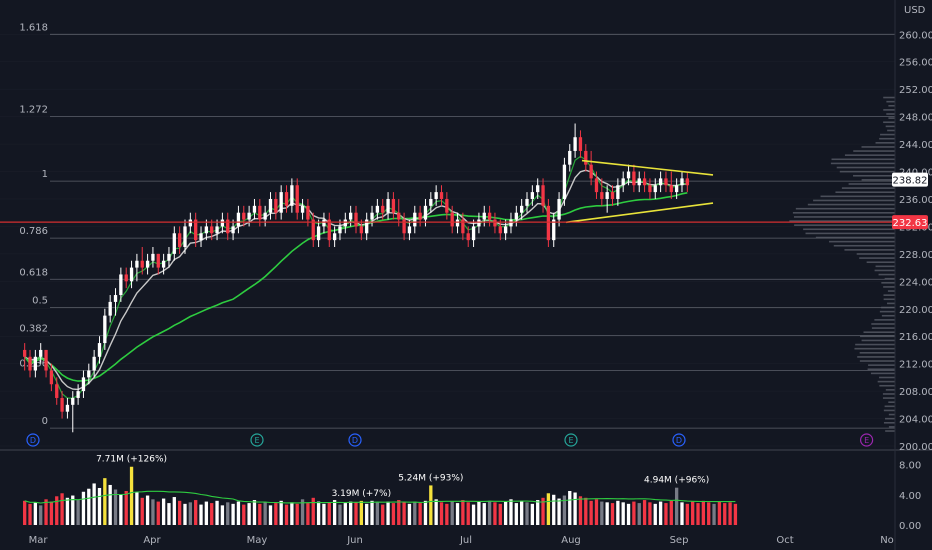 Image resolution: width=932 pixels, height=550 pixels. What do you see at coordinates (647, 167) in the screenshot?
I see `wedge-upper-trendline` at bounding box center [647, 167].